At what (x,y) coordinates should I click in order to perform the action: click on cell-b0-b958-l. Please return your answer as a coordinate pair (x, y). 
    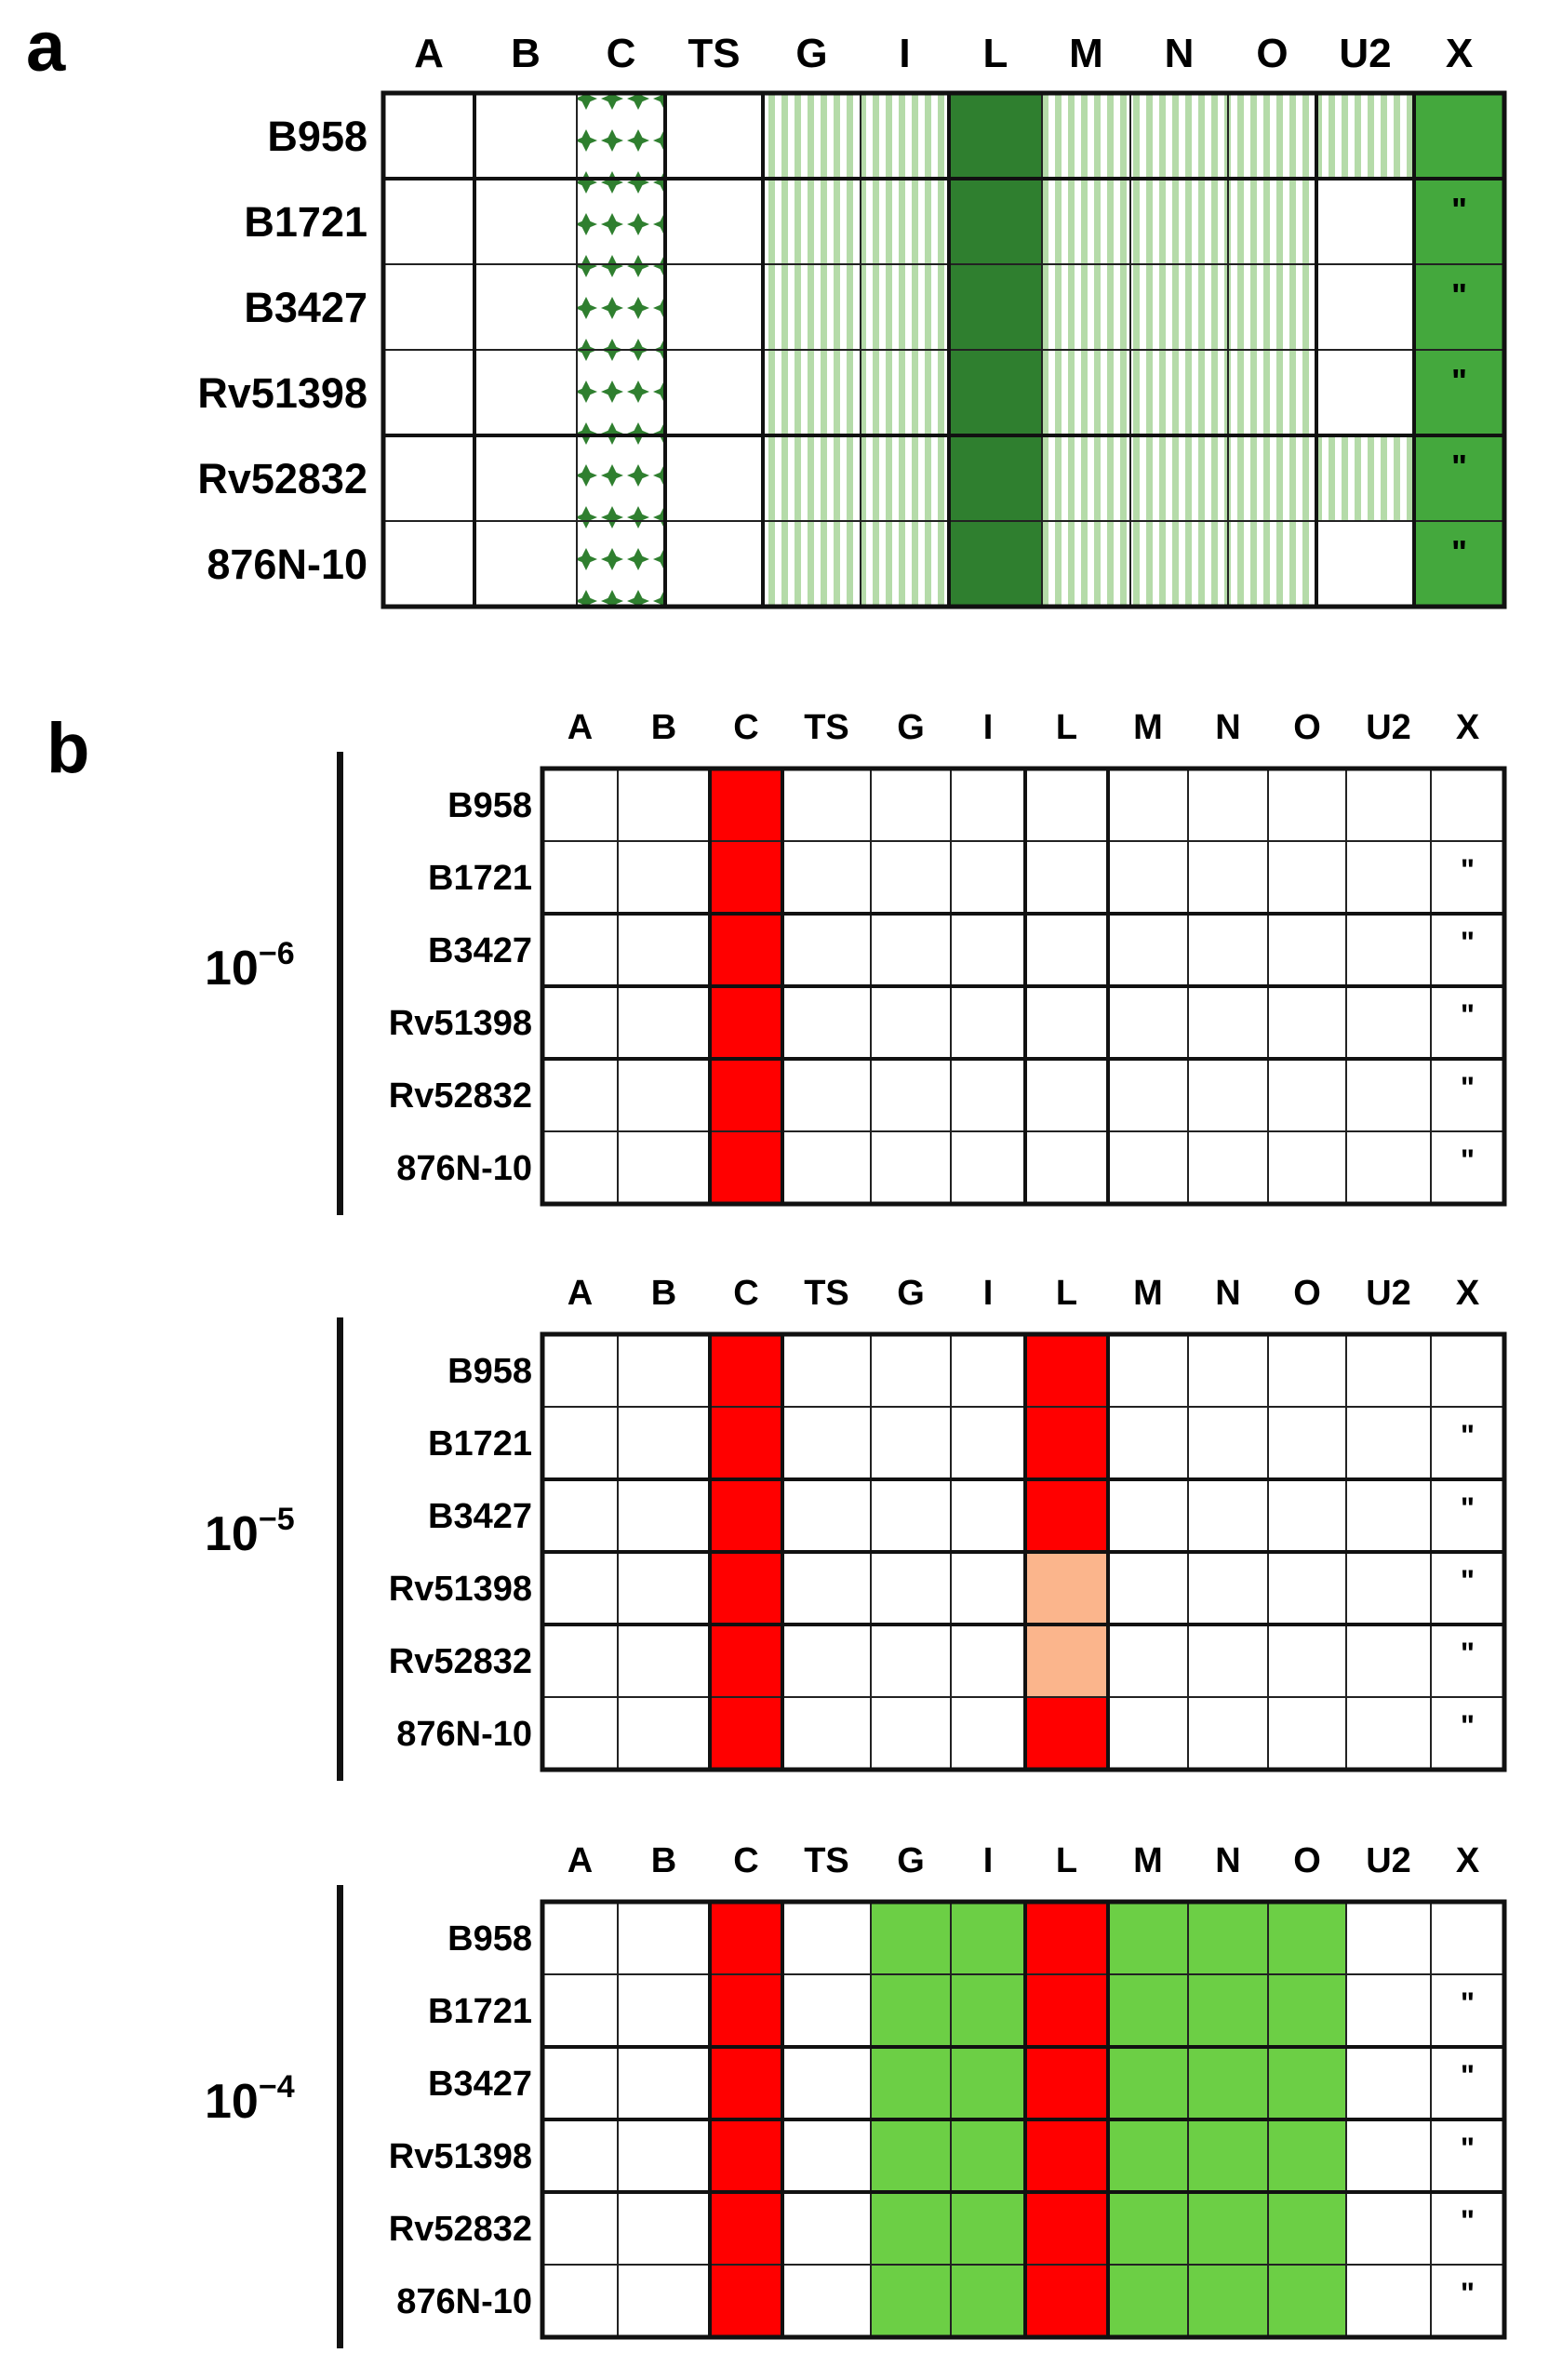
    Looking at the image, I should click on (1066, 805).